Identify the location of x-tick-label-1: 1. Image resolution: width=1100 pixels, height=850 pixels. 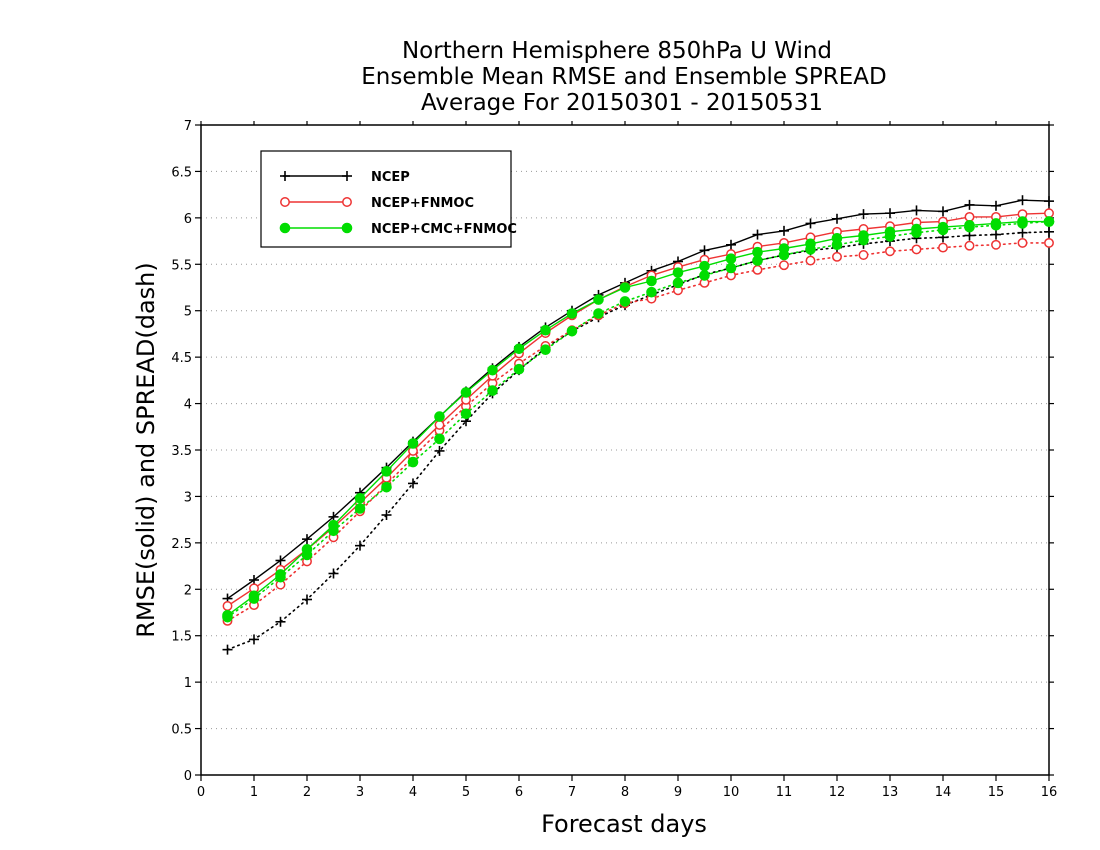
(254, 792).